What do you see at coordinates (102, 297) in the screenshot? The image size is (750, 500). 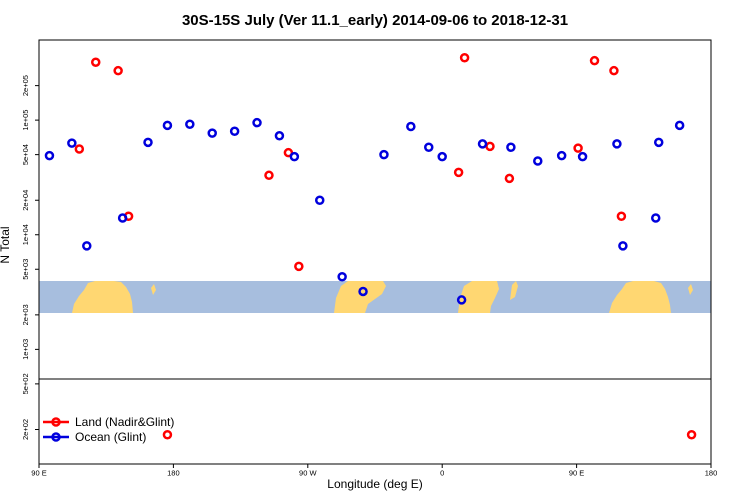 I see `land-mask-australia-left` at bounding box center [102, 297].